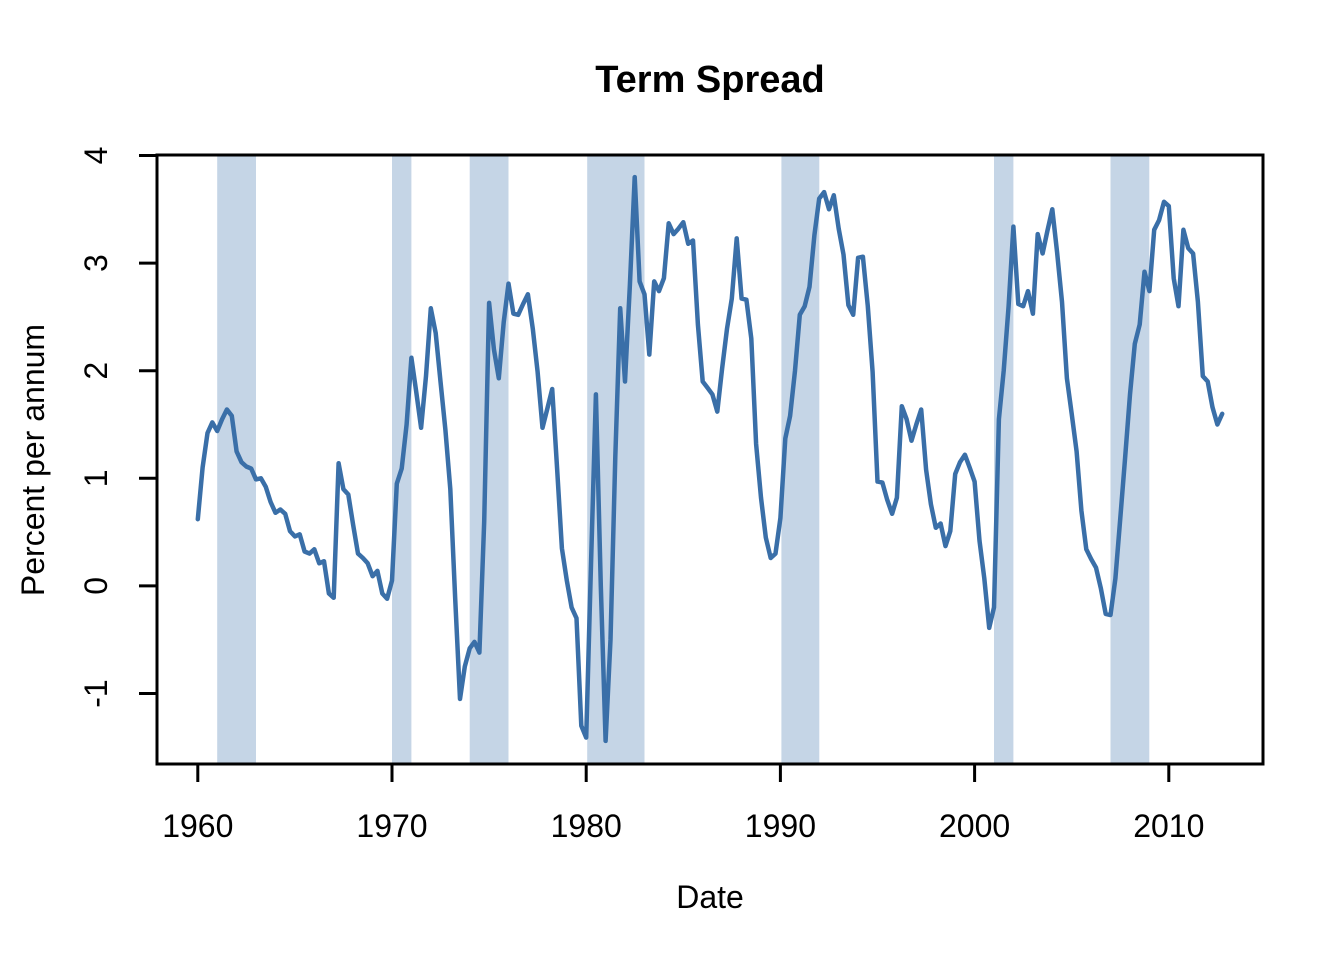 The image size is (1344, 960). I want to click on y-tick-label: -1, so click(96, 693).